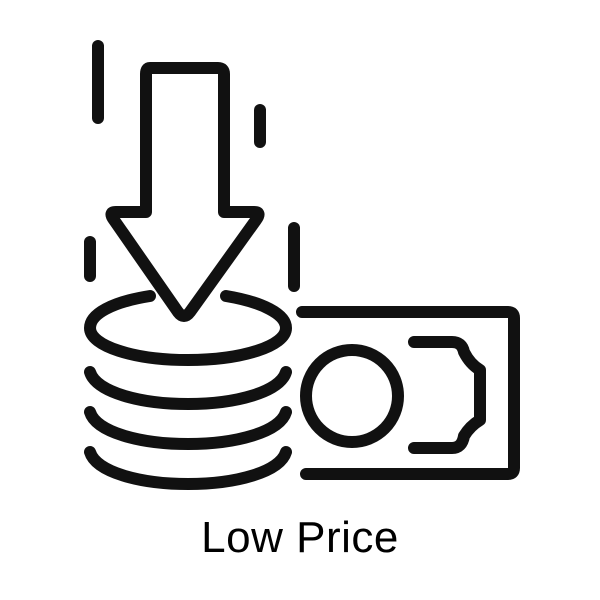 The image size is (600, 600). What do you see at coordinates (352, 396) in the screenshot?
I see `banknote-circle-icon` at bounding box center [352, 396].